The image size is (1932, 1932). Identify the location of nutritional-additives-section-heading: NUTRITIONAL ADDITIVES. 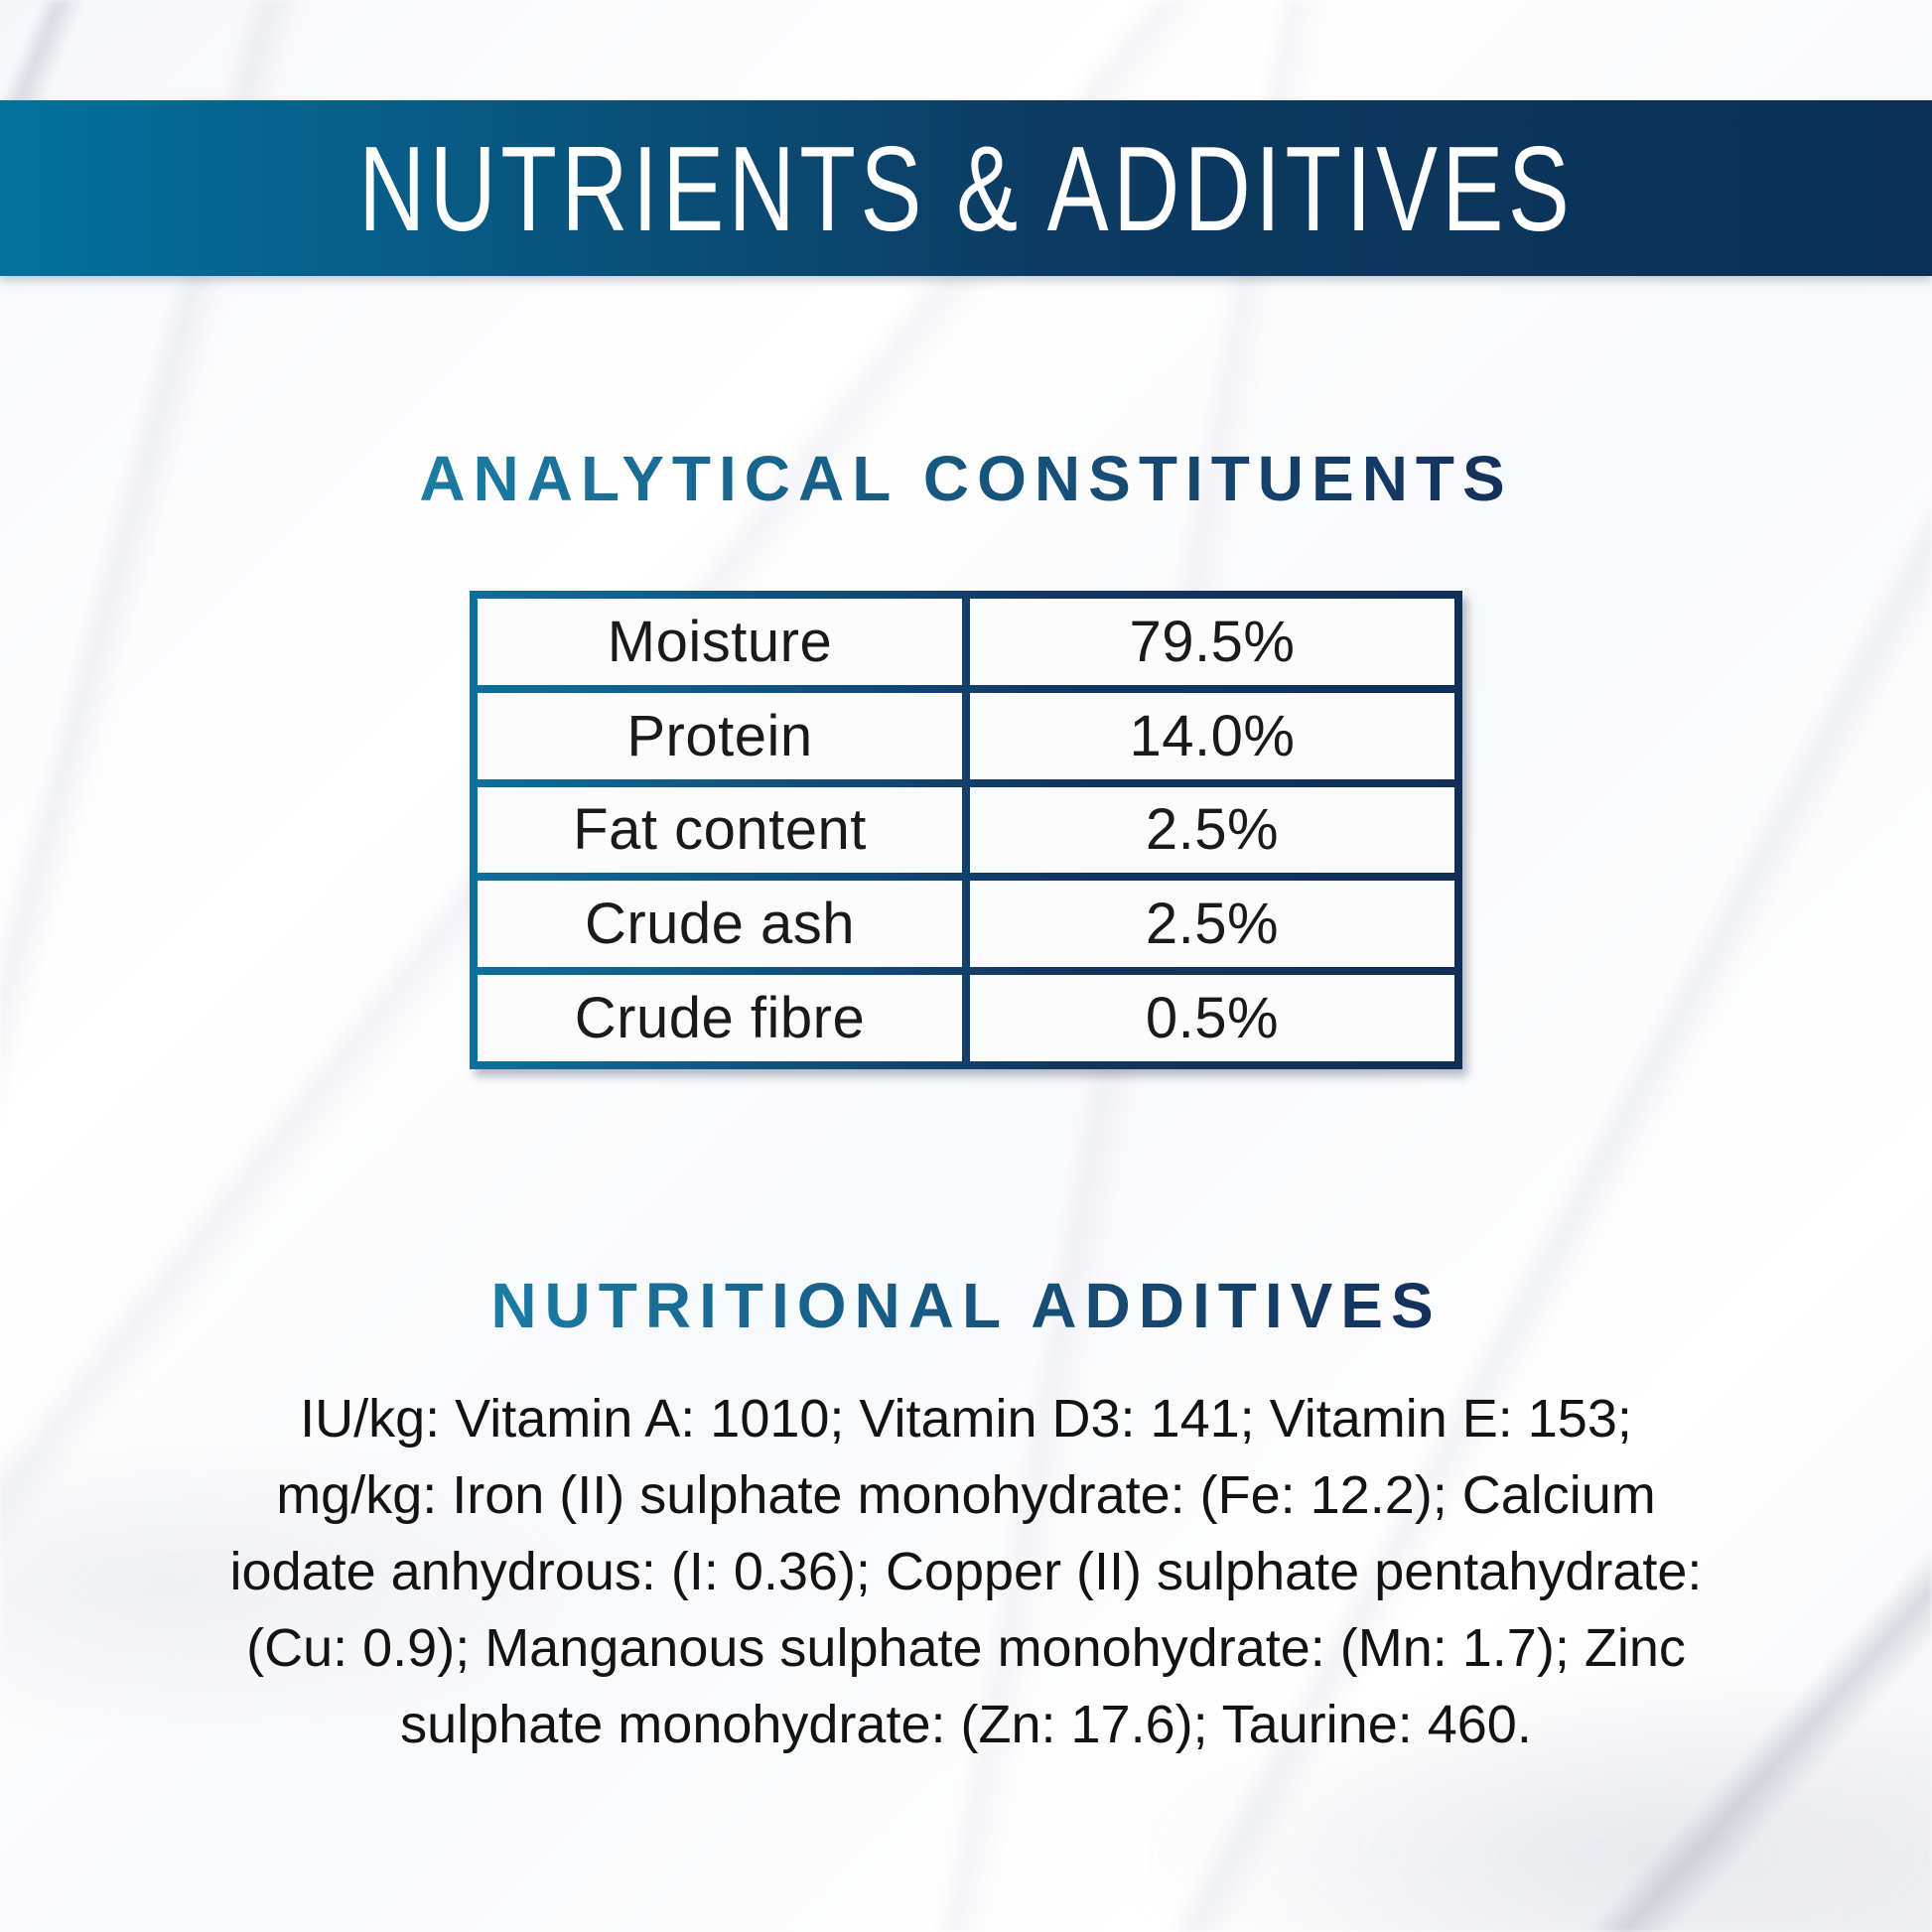
(966, 1305).